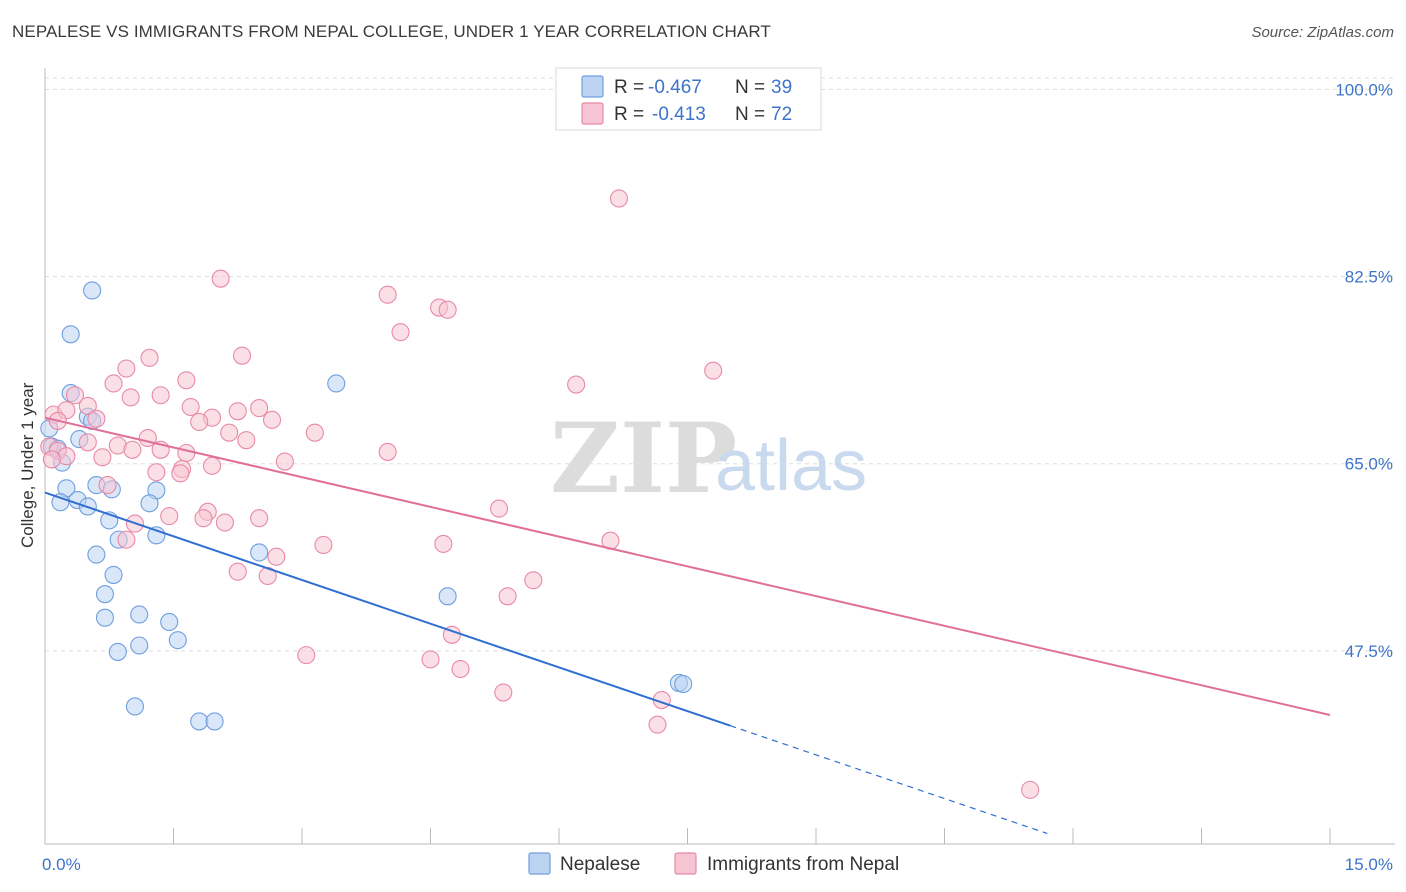  What do you see at coordinates (803, 864) in the screenshot?
I see `series-legend-label-immigrants: Immigrants from Nepal` at bounding box center [803, 864].